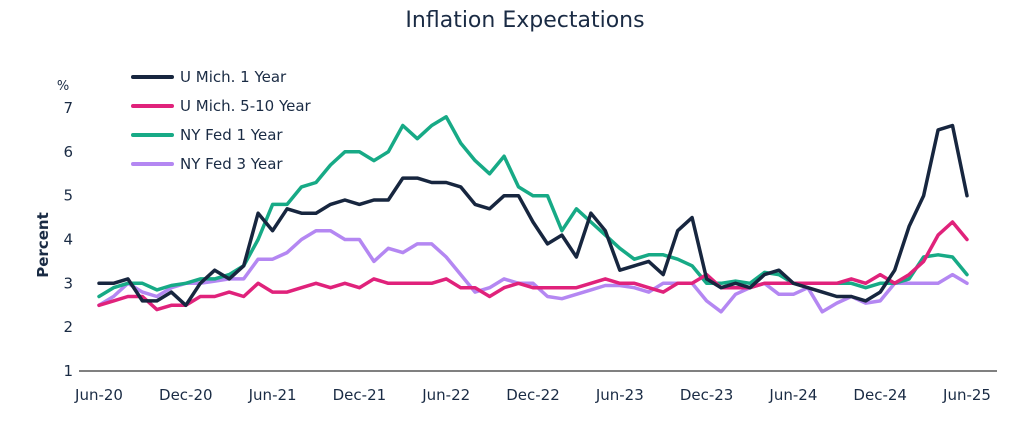 This screenshot has width=1035, height=423. Describe the element at coordinates (445, 395) in the screenshot. I see `x-tick-label: Jun-22` at that location.